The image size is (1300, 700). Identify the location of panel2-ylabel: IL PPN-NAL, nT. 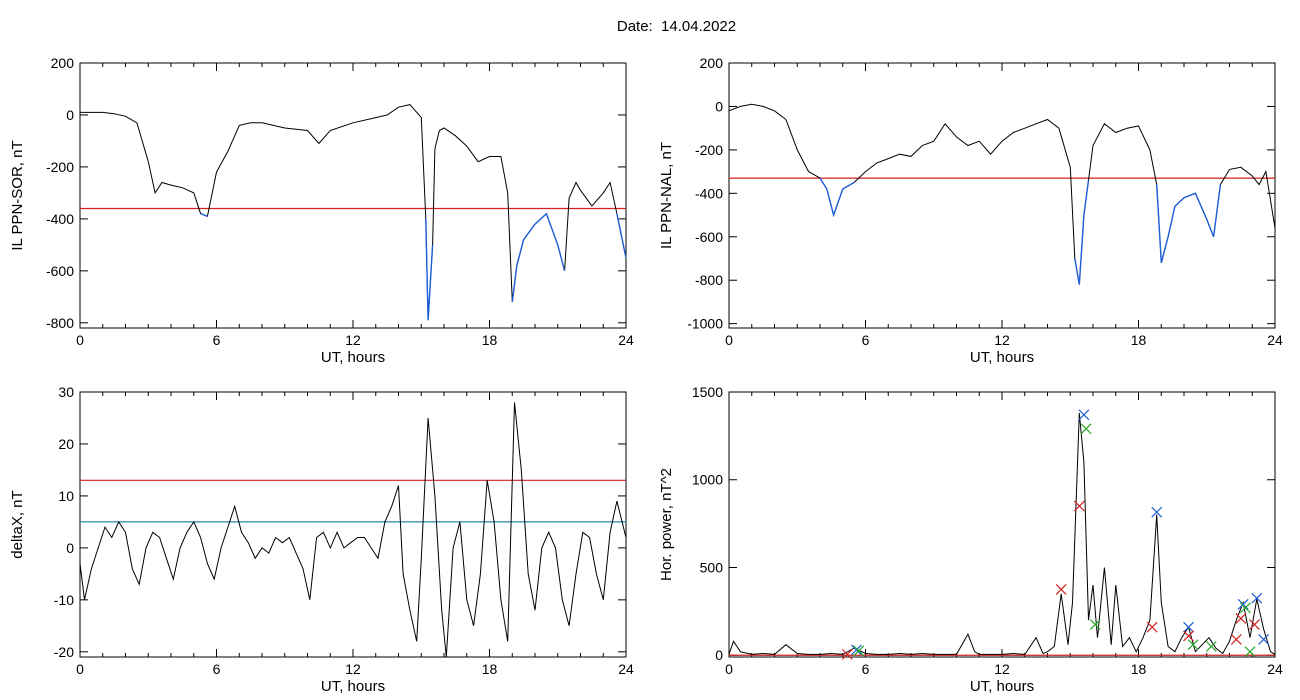
(666, 195).